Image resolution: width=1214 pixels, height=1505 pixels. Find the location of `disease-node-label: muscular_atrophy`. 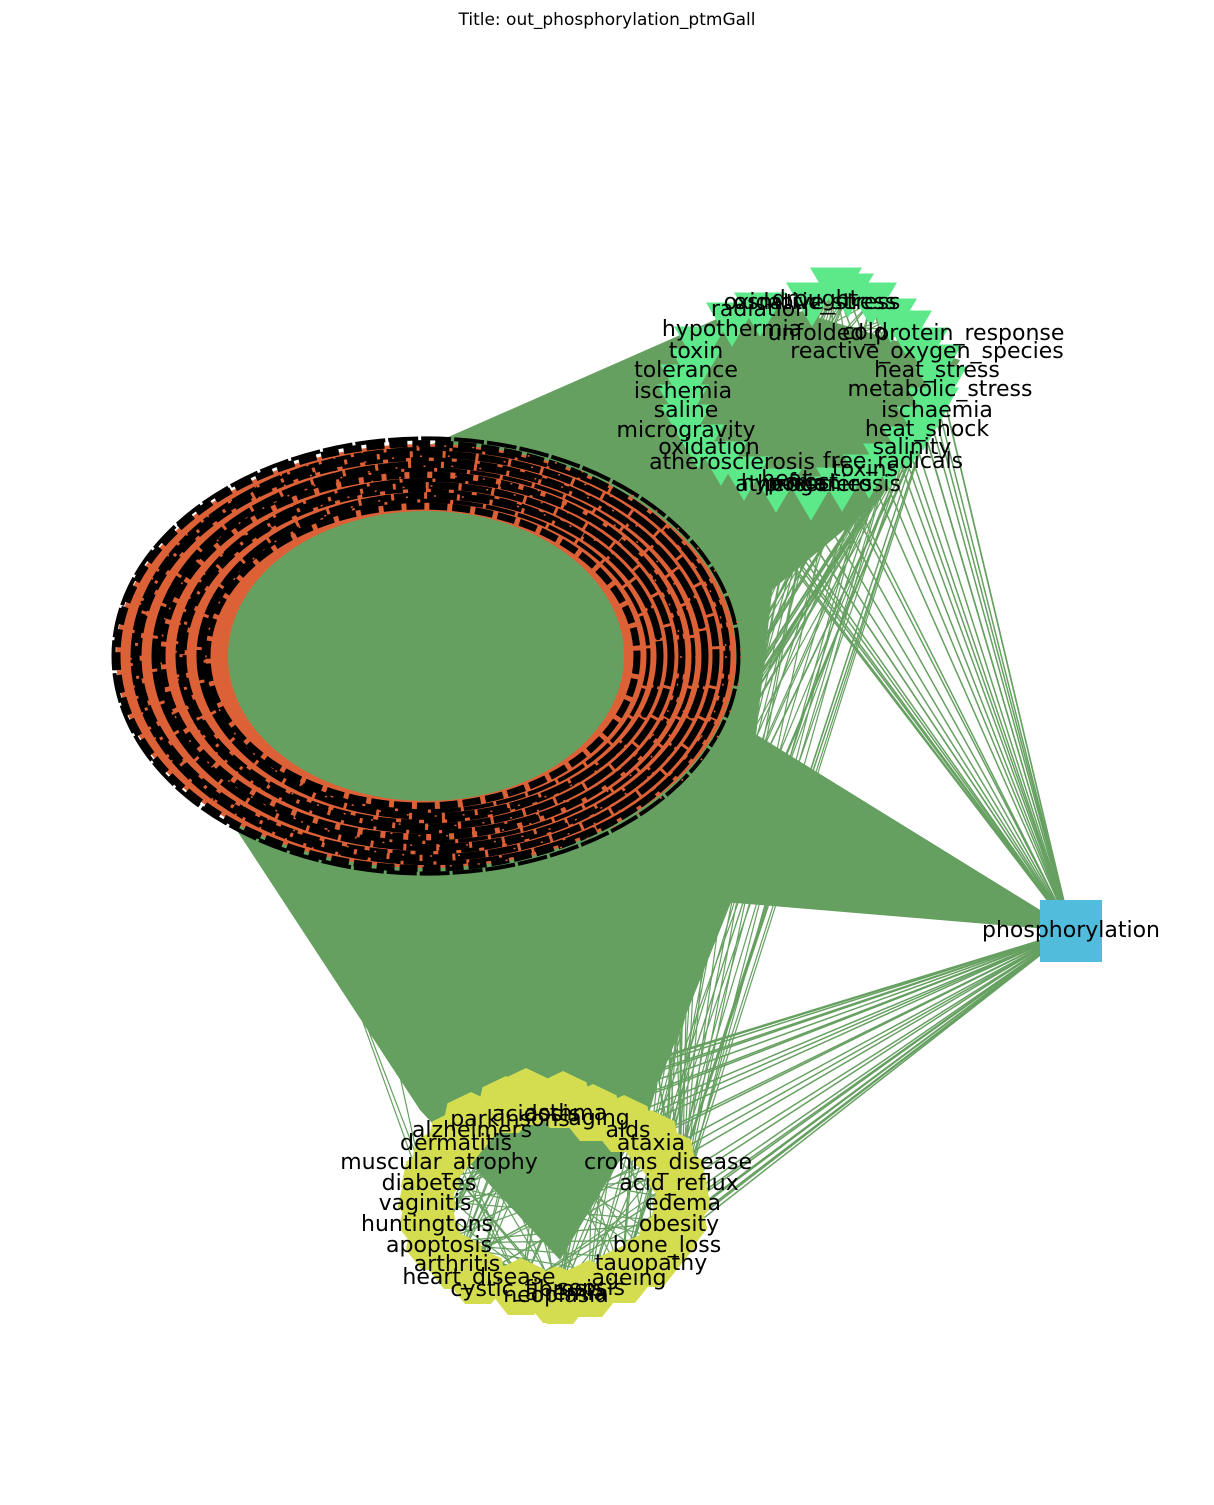

disease-node-label: muscular_atrophy is located at coordinates (439, 1162).